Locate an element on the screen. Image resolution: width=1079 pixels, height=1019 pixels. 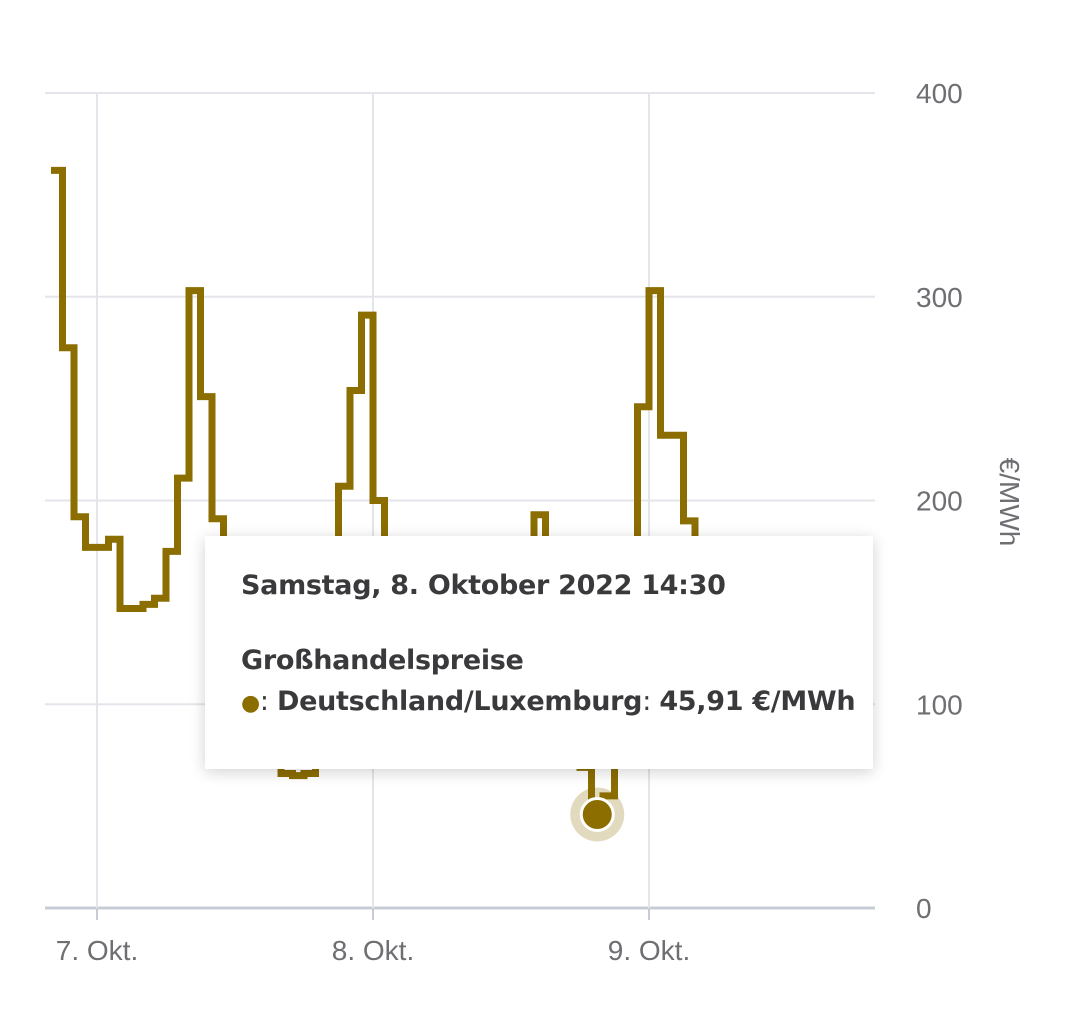
highlight-marker is located at coordinates (597, 814).